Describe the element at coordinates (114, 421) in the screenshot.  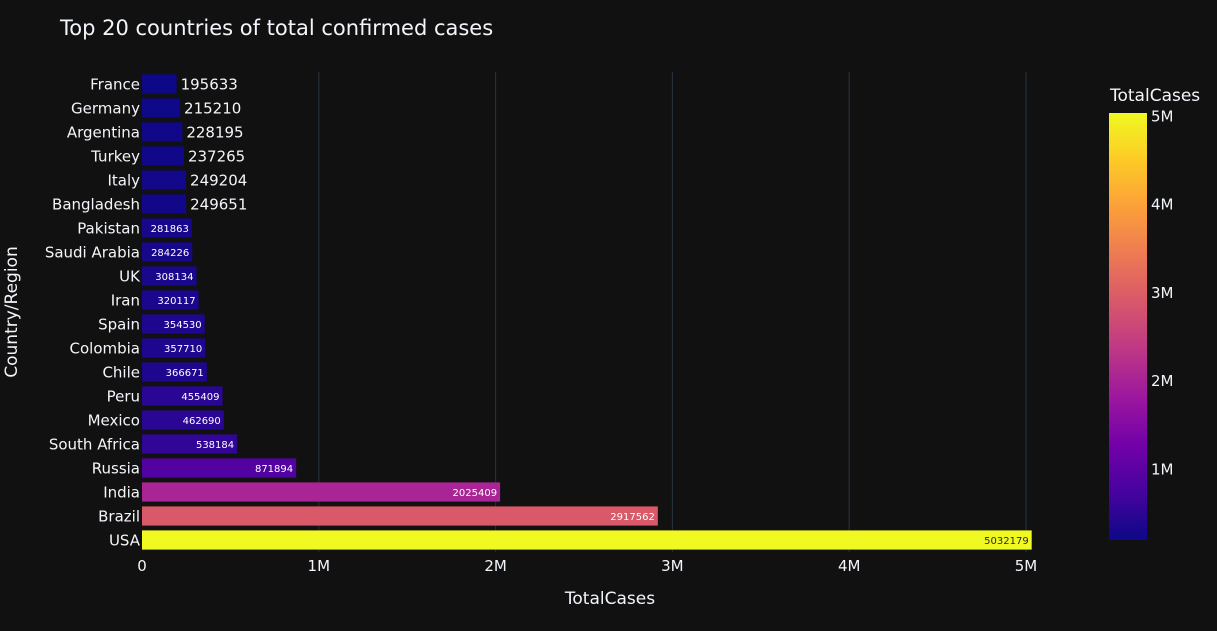
I see `y-tick-label-5: Mexico` at that location.